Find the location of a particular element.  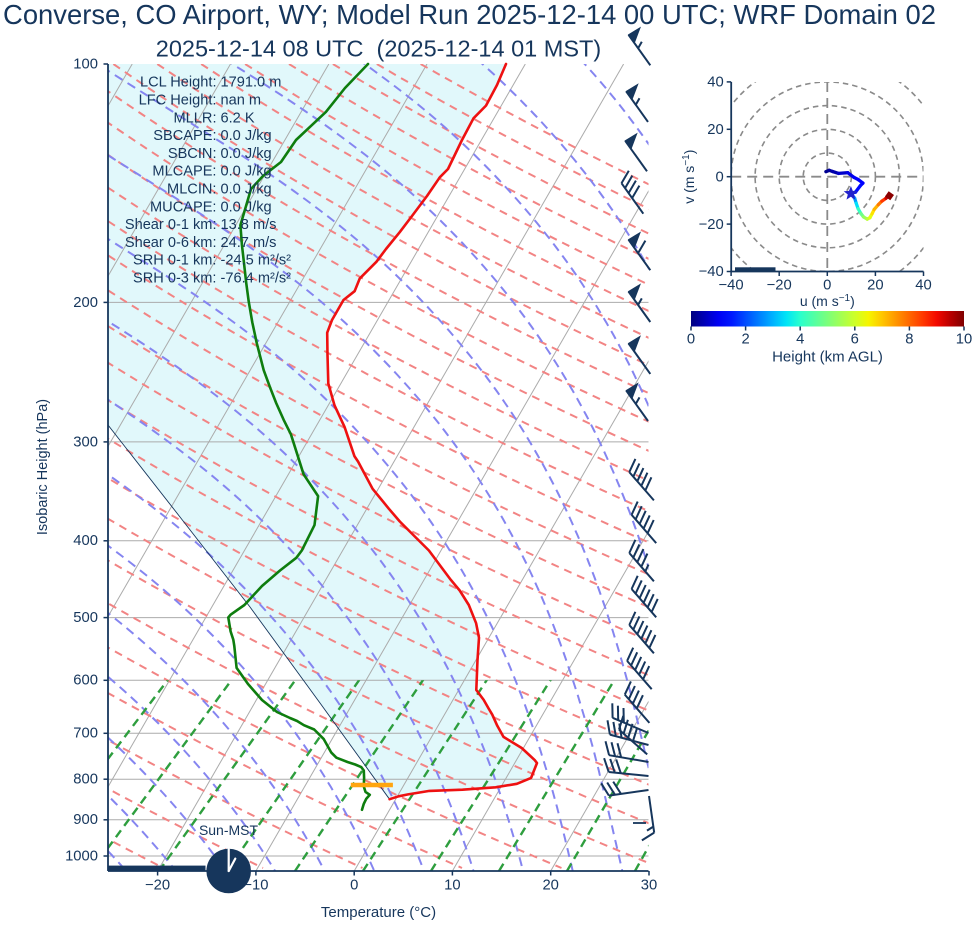

svg-text: 600 is located at coordinates (85, 681).